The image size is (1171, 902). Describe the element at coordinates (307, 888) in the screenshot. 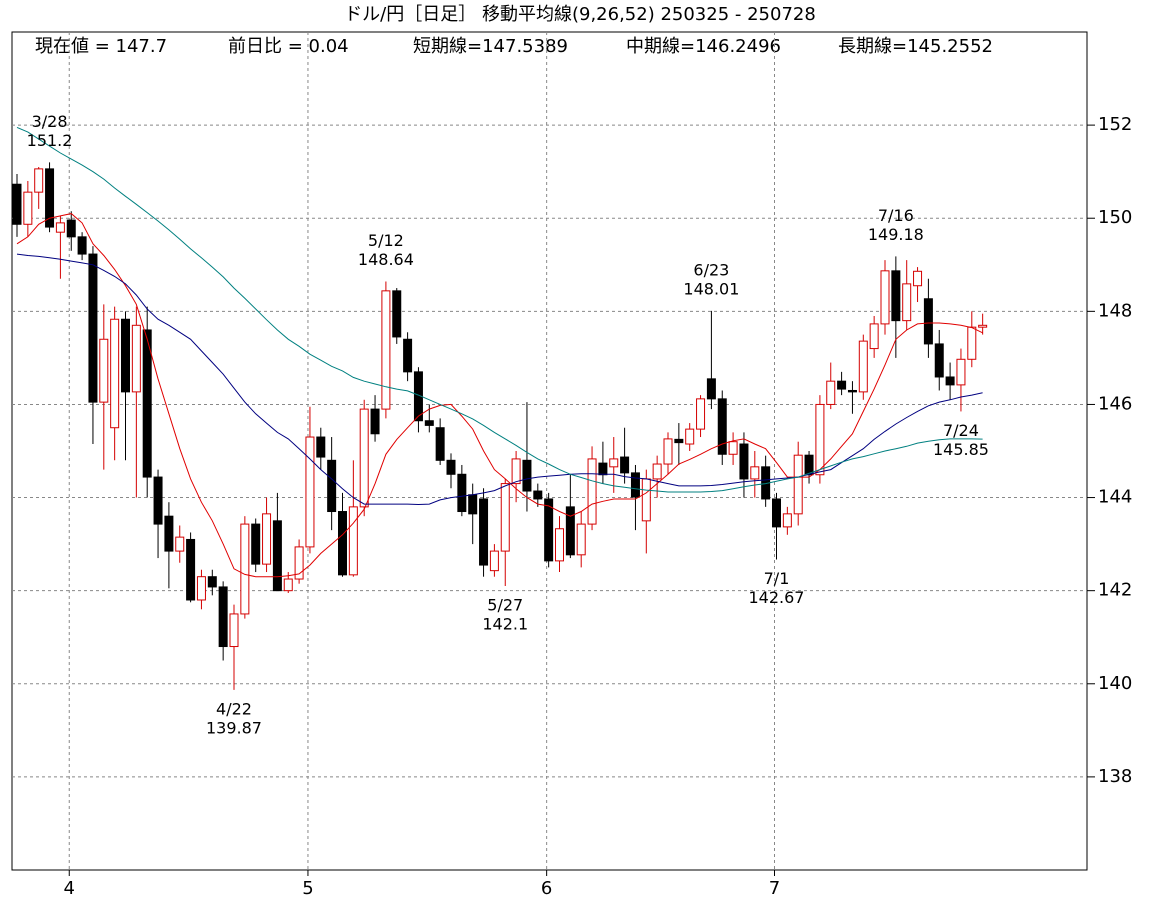

I see `x-tick-label: 5` at that location.